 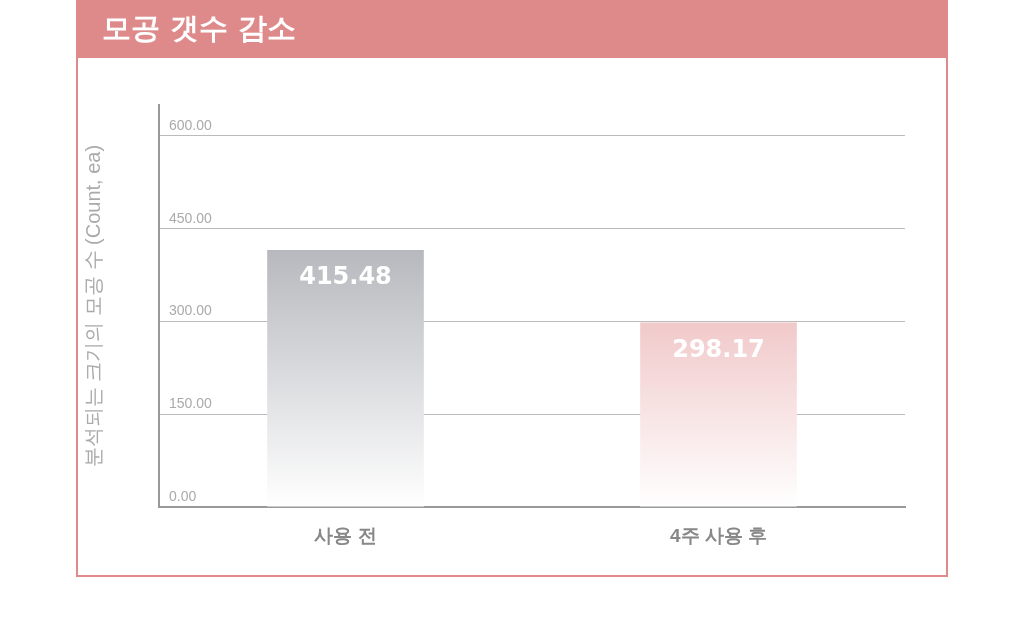 What do you see at coordinates (191, 124) in the screenshot?
I see `y-tick-label: 600.00` at bounding box center [191, 124].